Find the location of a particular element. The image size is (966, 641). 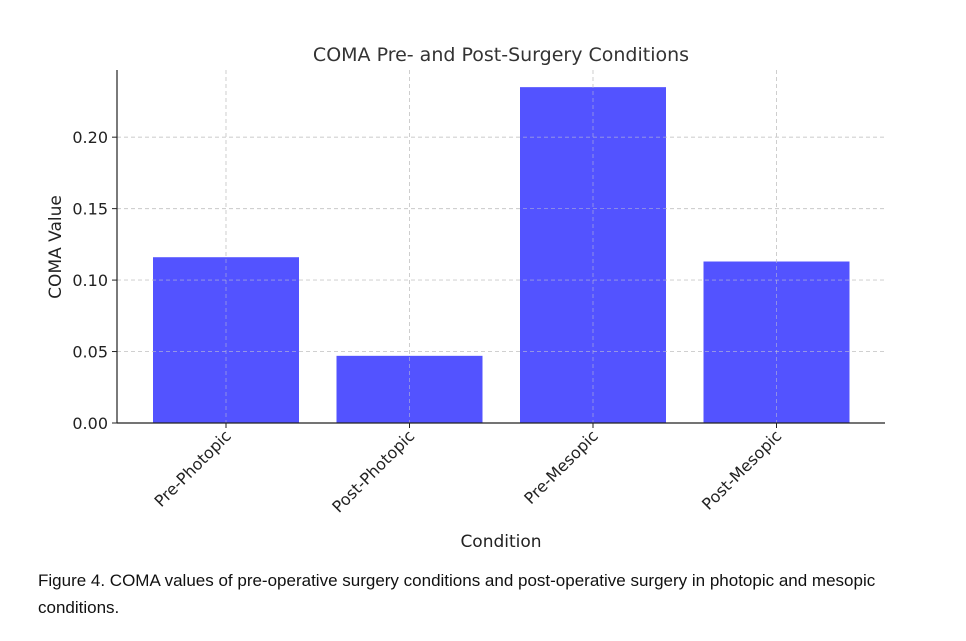

y-axis-label: COMA Value is located at coordinates (56, 247).